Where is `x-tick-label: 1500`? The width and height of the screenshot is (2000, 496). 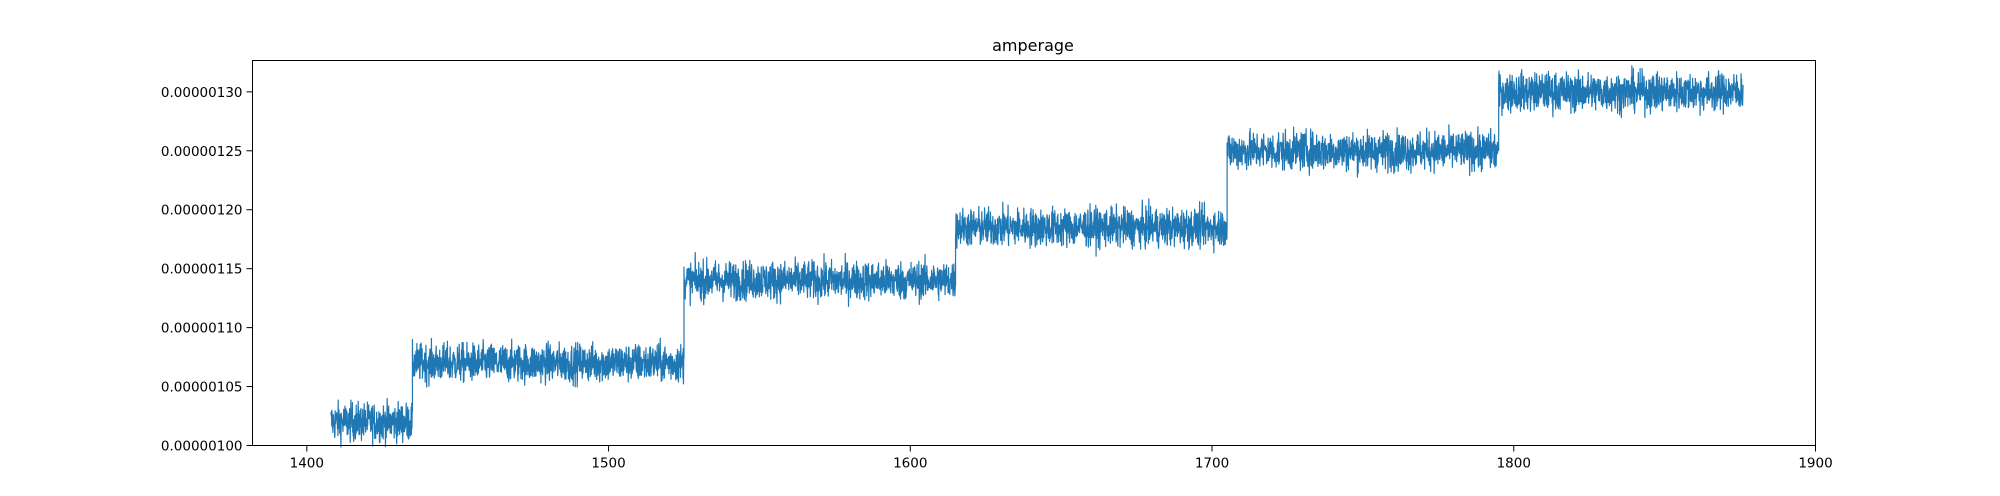 x-tick-label: 1500 is located at coordinates (608, 464).